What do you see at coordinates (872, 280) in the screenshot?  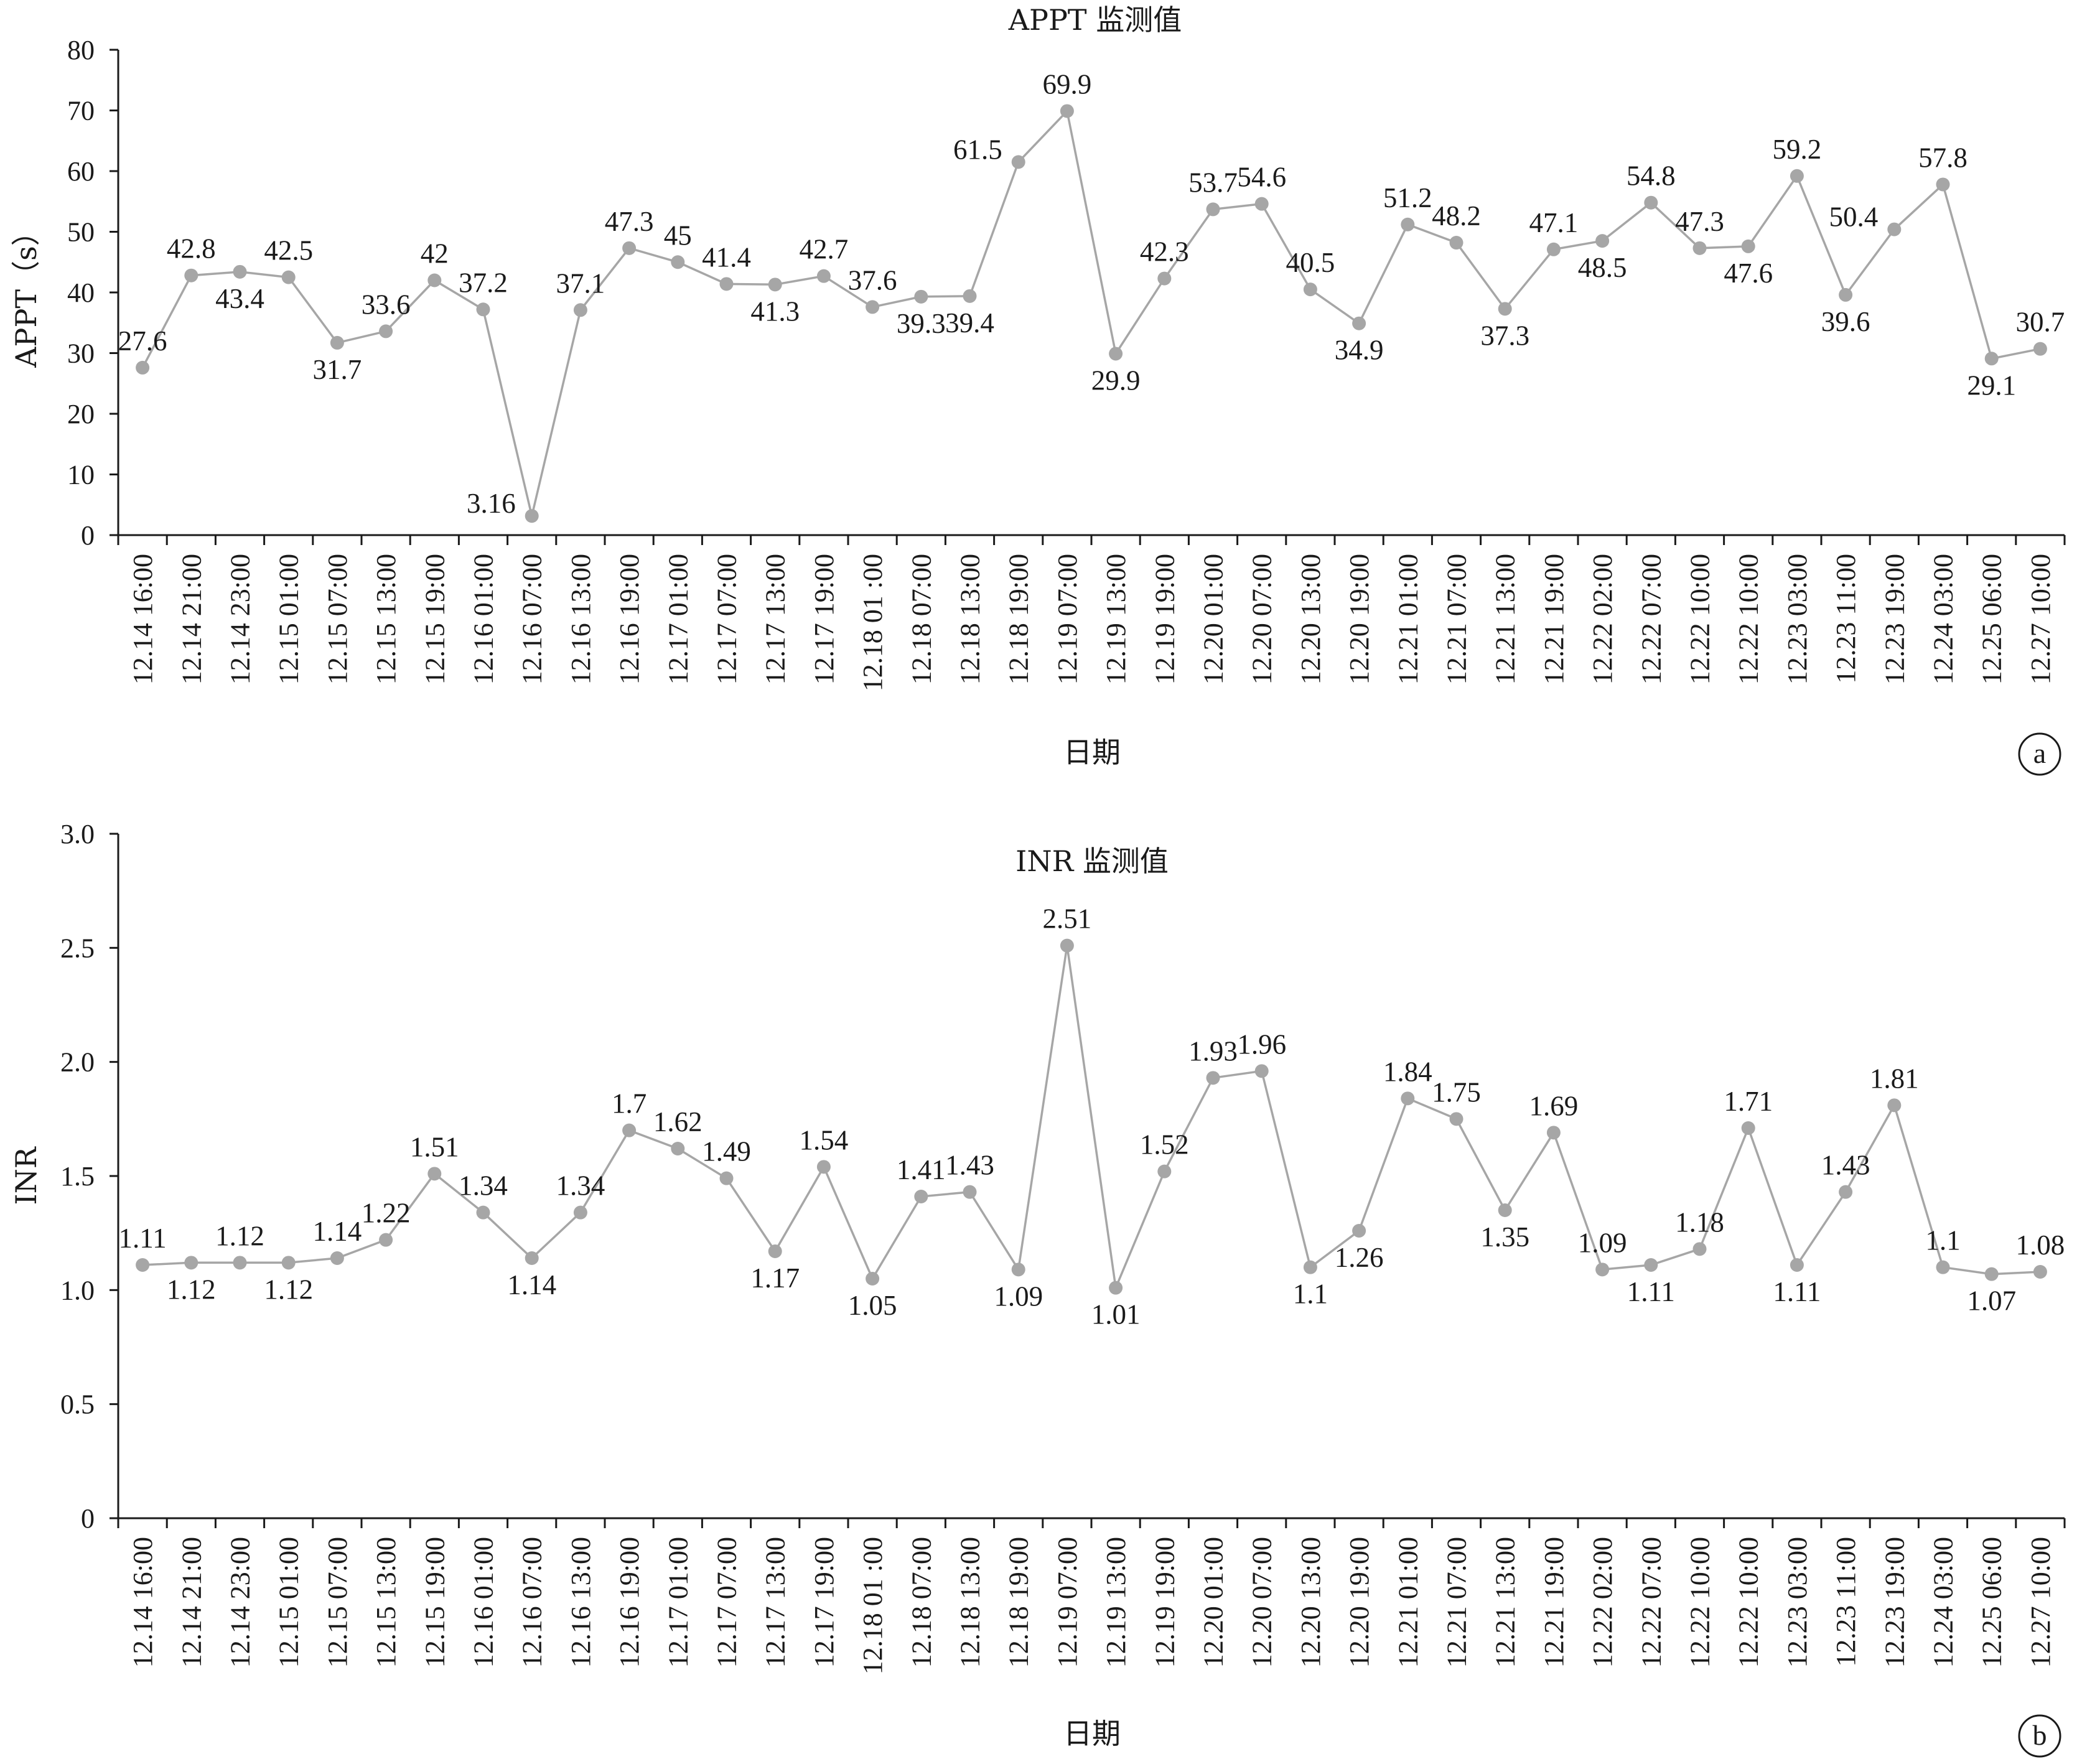 I see `appt-data-label: 37.6` at bounding box center [872, 280].